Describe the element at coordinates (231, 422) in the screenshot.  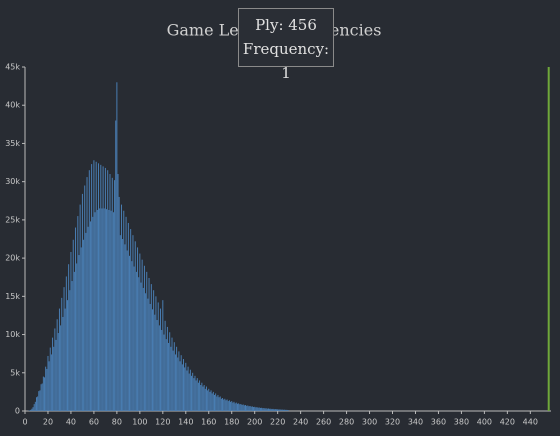
I see `x-tick-label: 180` at that location.